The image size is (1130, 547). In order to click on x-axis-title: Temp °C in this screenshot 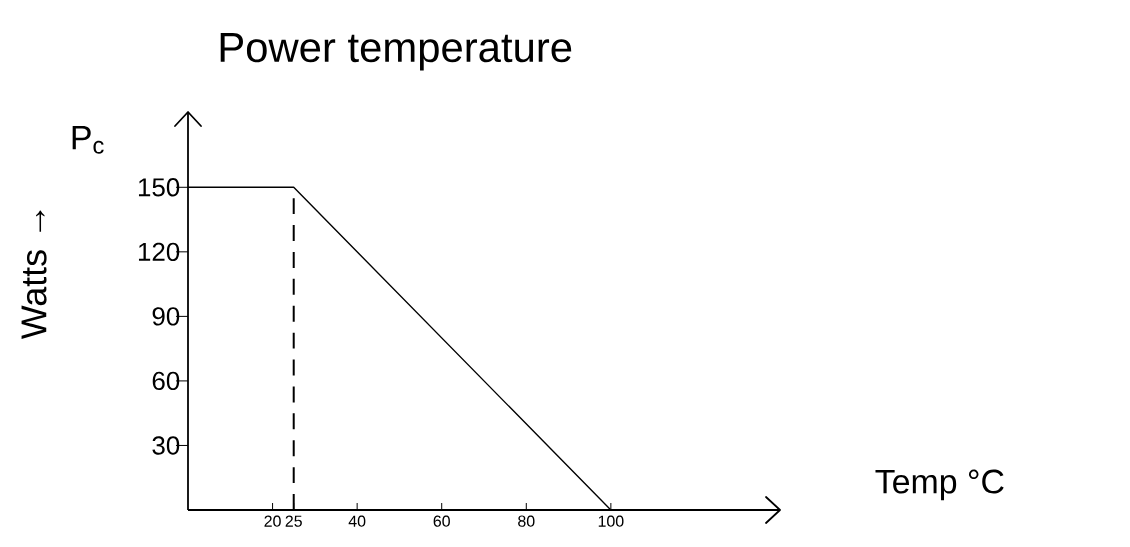, I will do `click(939, 485)`.